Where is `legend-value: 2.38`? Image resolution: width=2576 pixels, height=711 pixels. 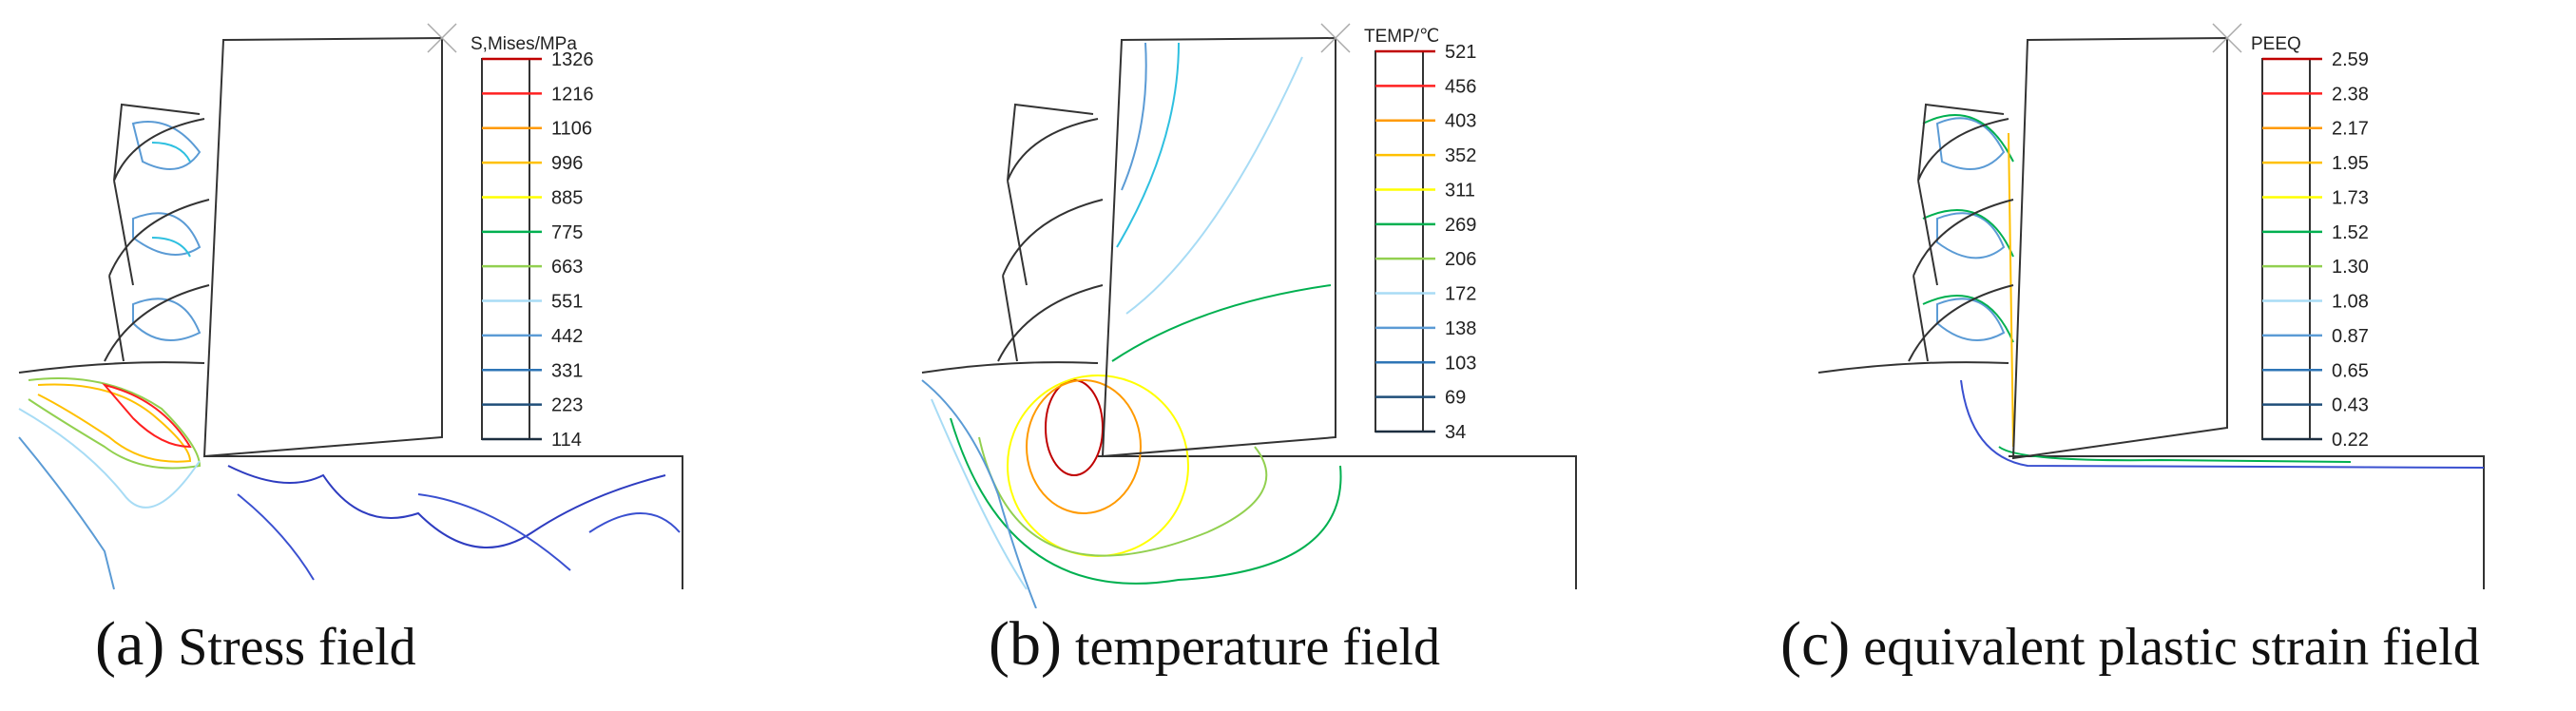
legend-value: 2.38 is located at coordinates (2350, 95).